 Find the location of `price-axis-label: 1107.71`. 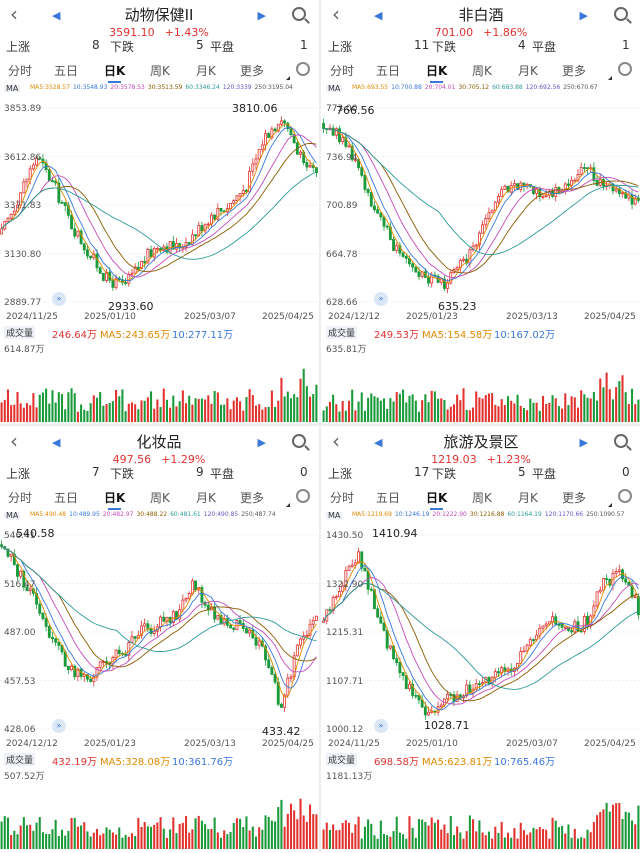

price-axis-label: 1107.71 is located at coordinates (345, 681).